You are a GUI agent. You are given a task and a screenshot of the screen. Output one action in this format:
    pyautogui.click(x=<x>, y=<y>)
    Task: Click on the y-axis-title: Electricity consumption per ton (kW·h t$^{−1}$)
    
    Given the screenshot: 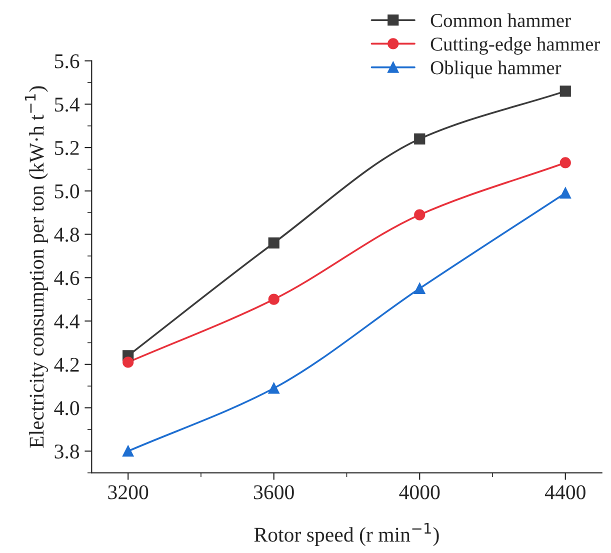 What is the action you would take?
    pyautogui.click(x=36, y=267)
    